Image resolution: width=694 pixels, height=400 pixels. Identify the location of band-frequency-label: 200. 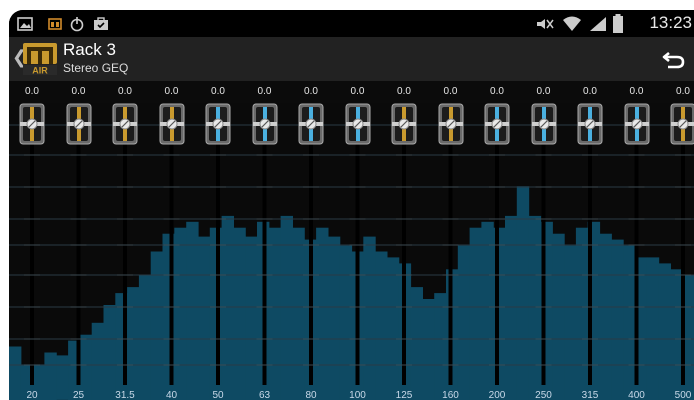
(497, 395).